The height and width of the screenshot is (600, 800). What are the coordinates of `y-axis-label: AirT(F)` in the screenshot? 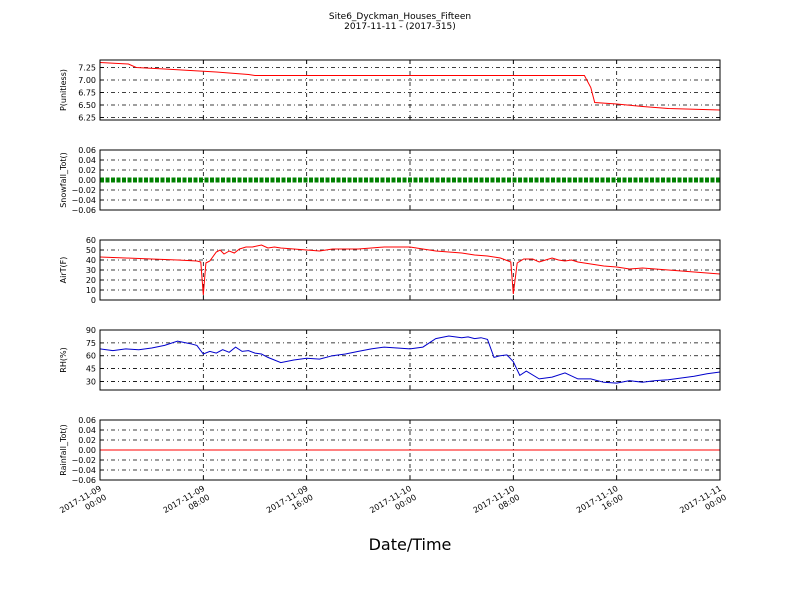 It's located at (63, 270).